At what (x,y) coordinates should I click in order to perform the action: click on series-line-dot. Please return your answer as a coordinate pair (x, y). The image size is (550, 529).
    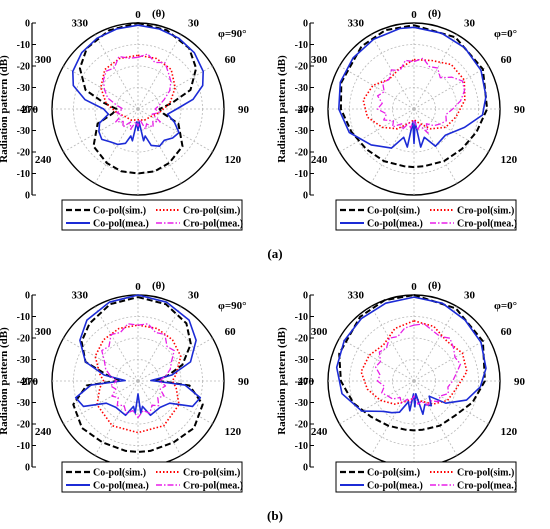
    Looking at the image, I should click on (414, 362).